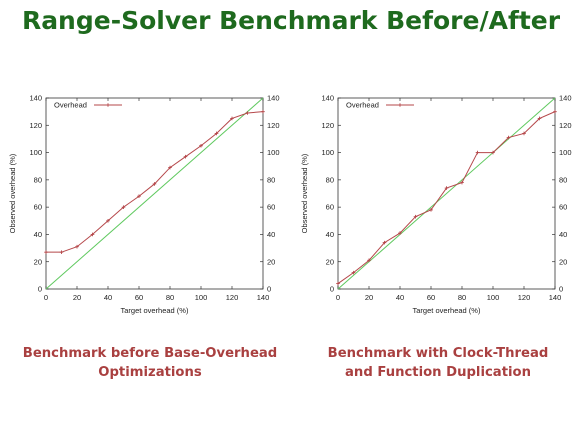 This screenshot has height=428, width=582. What do you see at coordinates (291, 20) in the screenshot?
I see `slide-title: Range-Solver Benchmark Before/After` at bounding box center [291, 20].